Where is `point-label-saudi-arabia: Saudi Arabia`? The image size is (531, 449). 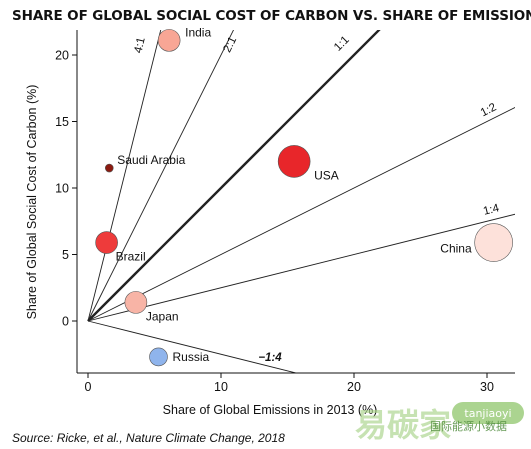 point-label-saudi-arabia: Saudi Arabia is located at coordinates (151, 160).